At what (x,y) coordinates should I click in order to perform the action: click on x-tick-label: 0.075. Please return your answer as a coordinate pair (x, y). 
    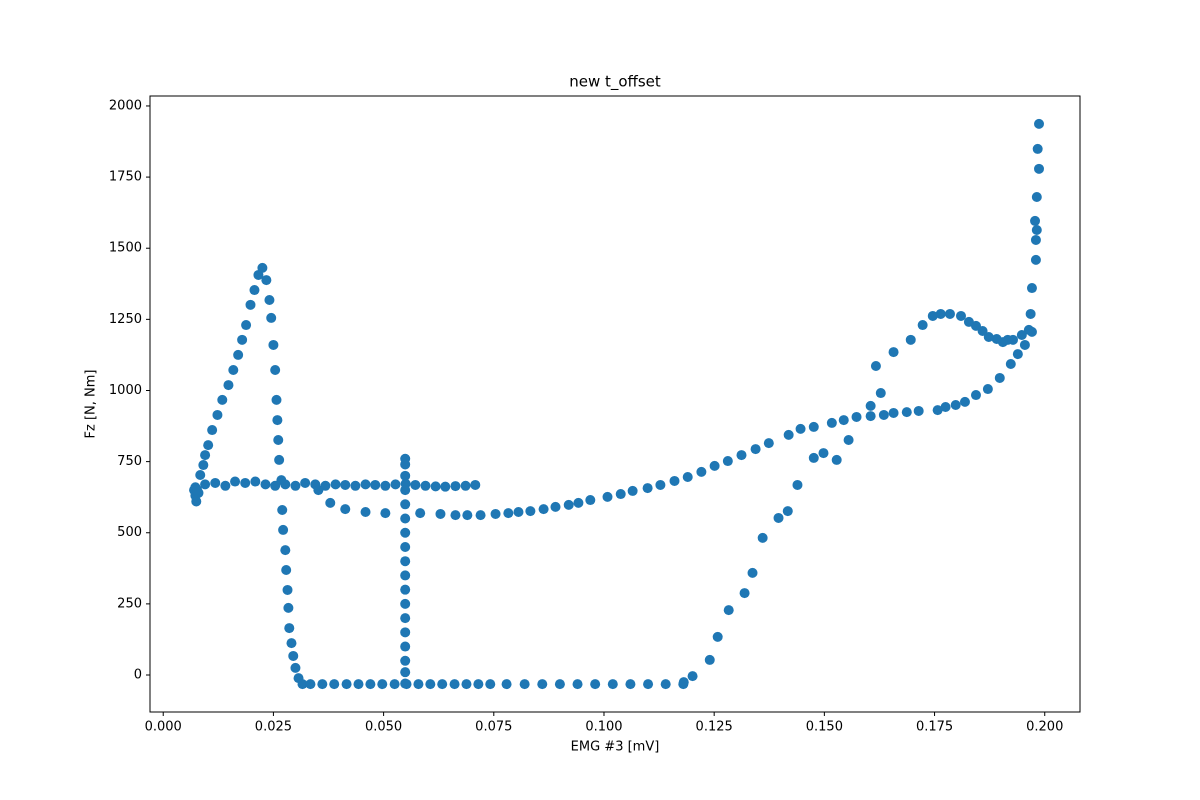
    Looking at the image, I should click on (493, 727).